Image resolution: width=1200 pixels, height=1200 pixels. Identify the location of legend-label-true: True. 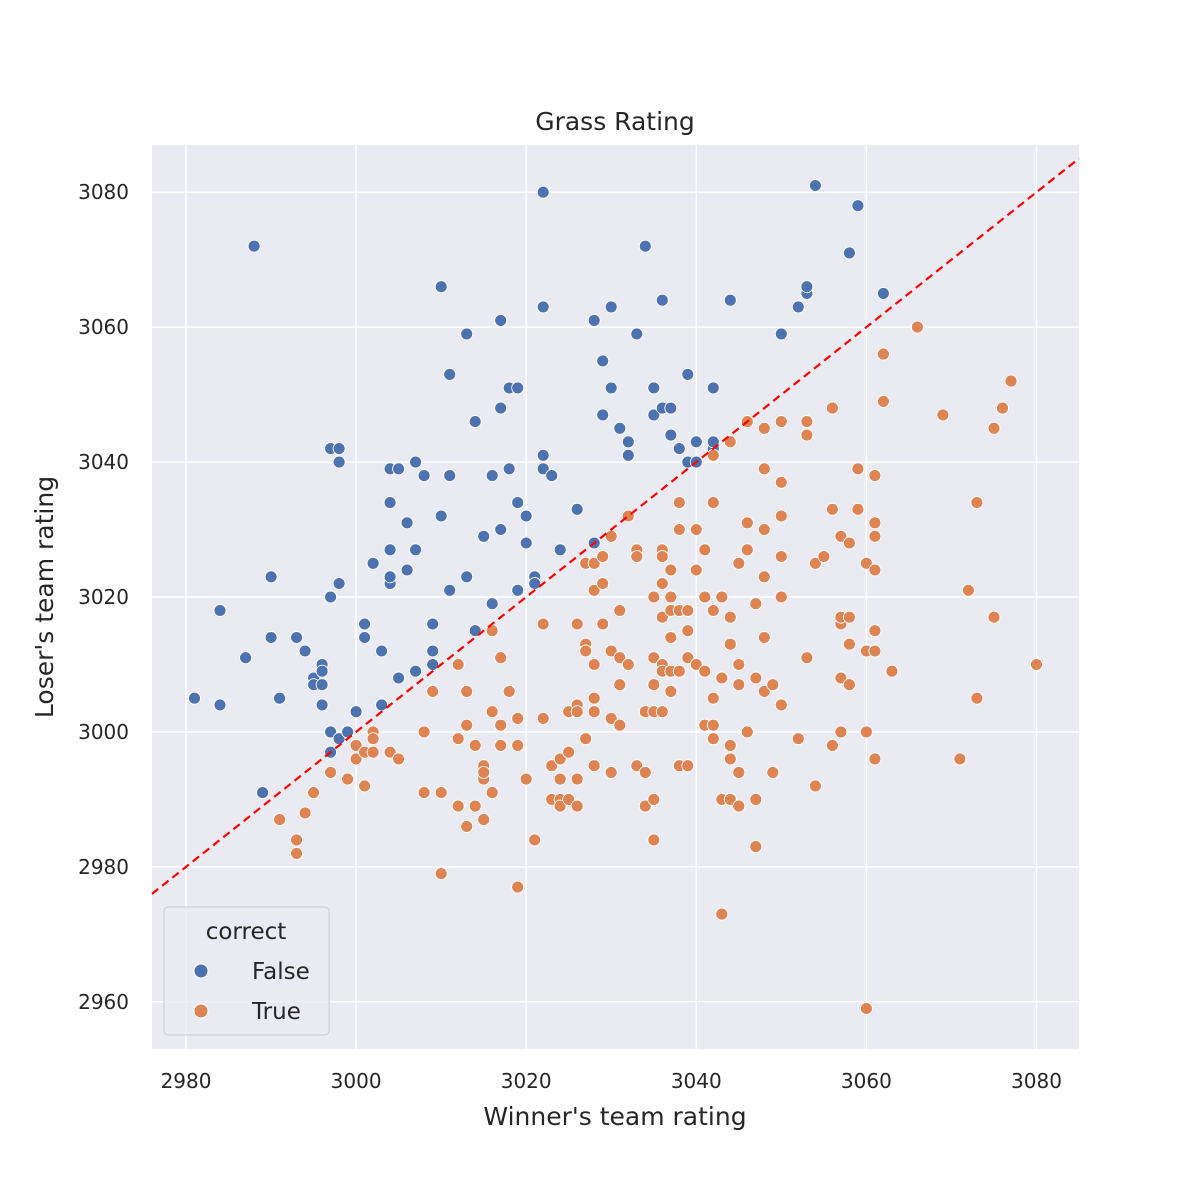
(276, 1012).